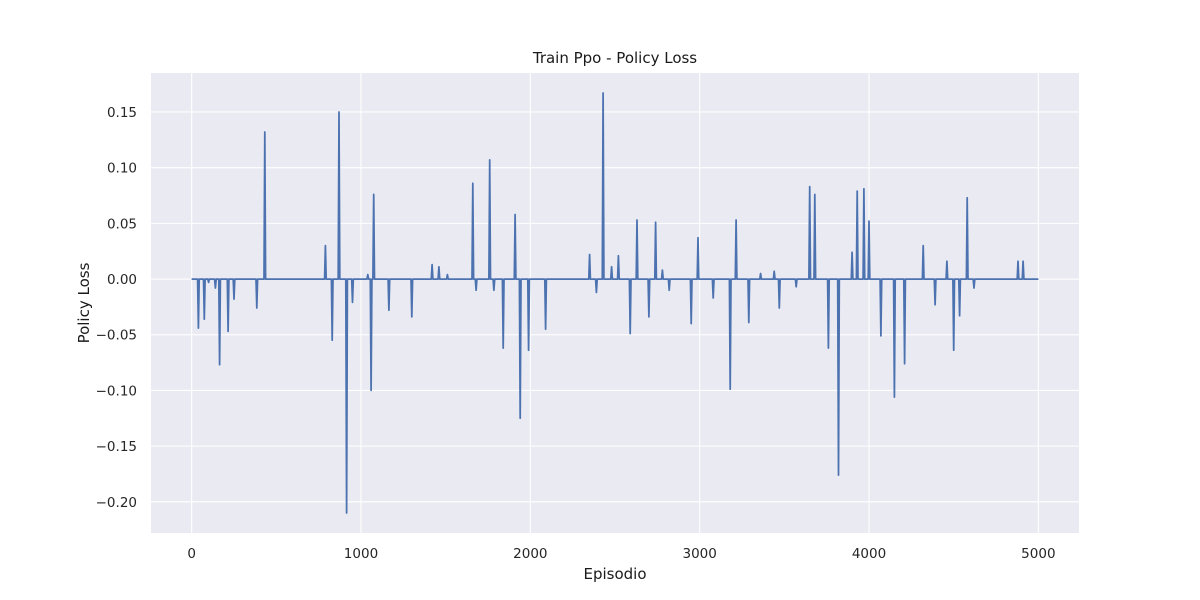 This screenshot has width=1200, height=600. Describe the element at coordinates (614, 58) in the screenshot. I see `chart-title: Train Ppo - Policy Loss` at that location.